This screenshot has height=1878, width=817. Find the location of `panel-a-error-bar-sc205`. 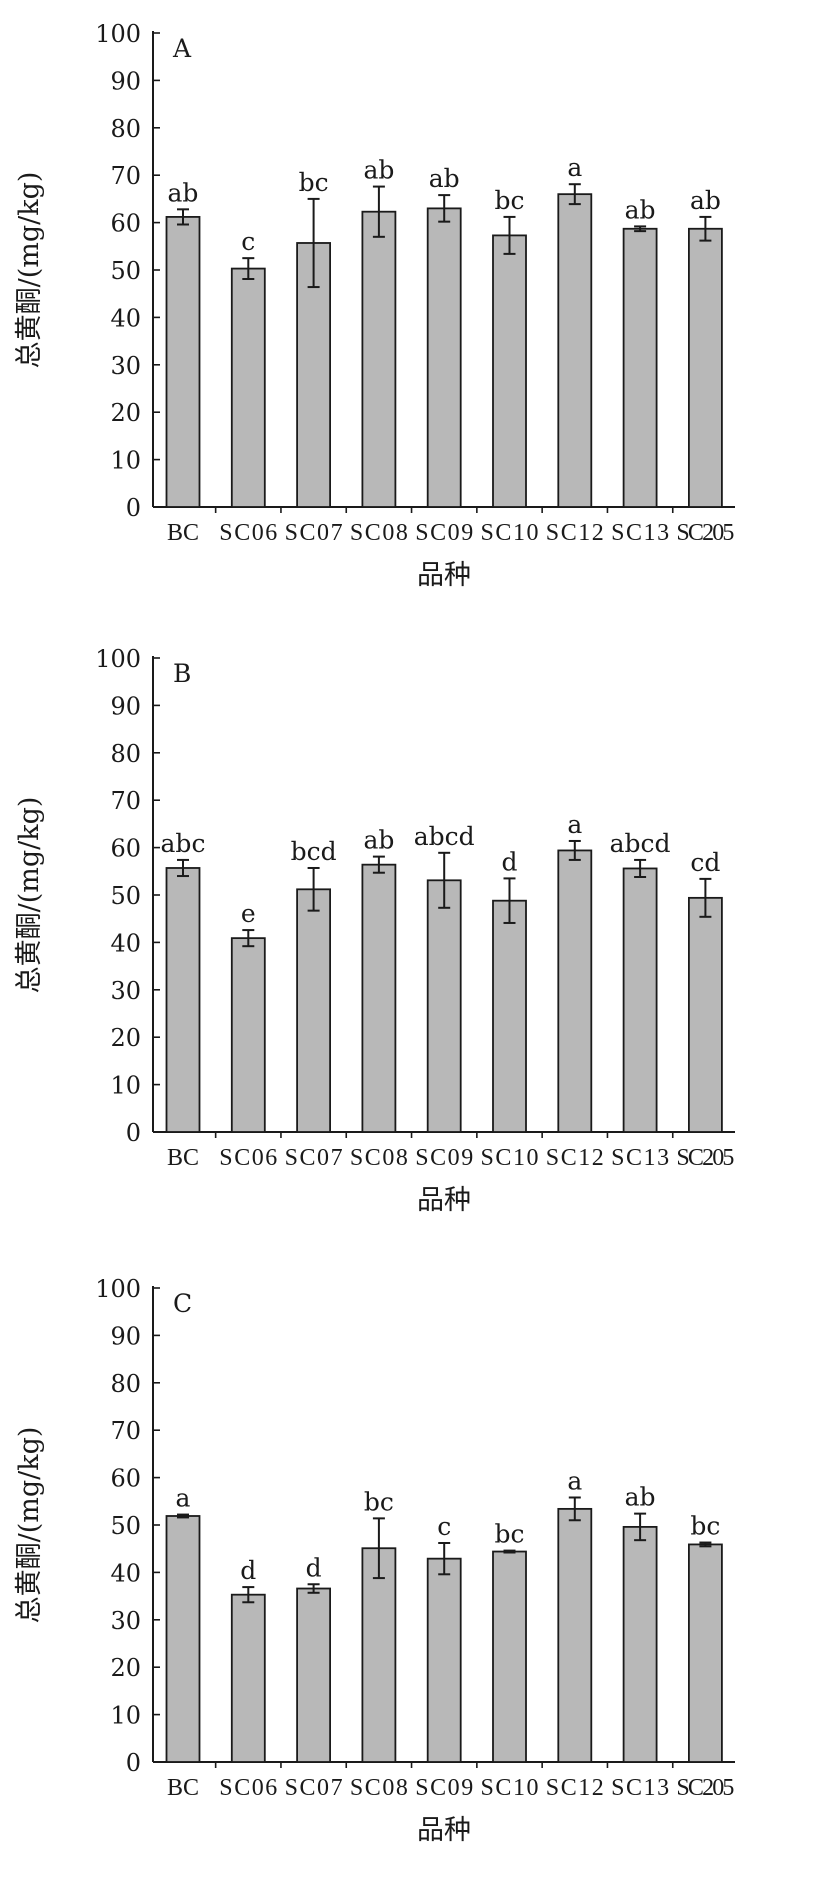

panel-a-error-bar-sc205 is located at coordinates (705, 228).